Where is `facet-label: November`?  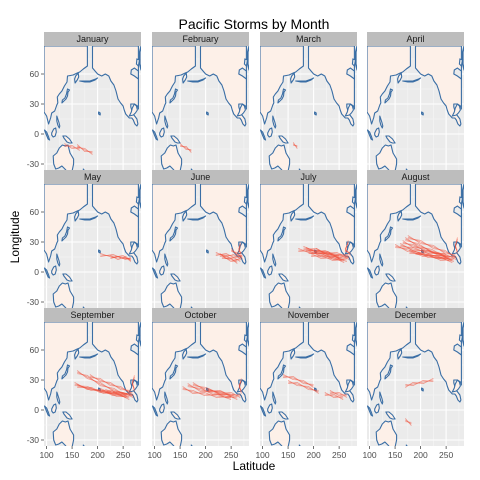
facet-label: November is located at coordinates (309, 315).